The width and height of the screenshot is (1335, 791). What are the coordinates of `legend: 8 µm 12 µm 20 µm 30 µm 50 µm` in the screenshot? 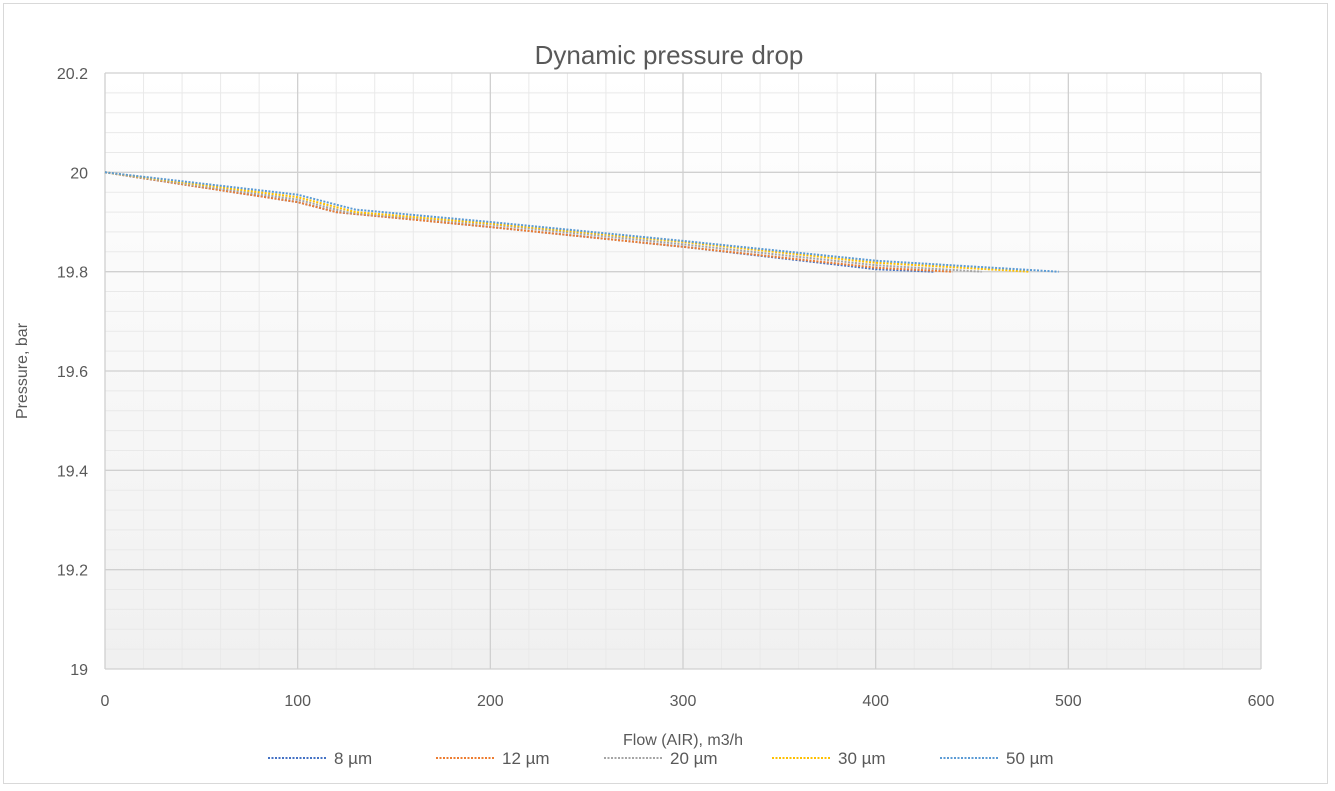 It's located at (661, 758).